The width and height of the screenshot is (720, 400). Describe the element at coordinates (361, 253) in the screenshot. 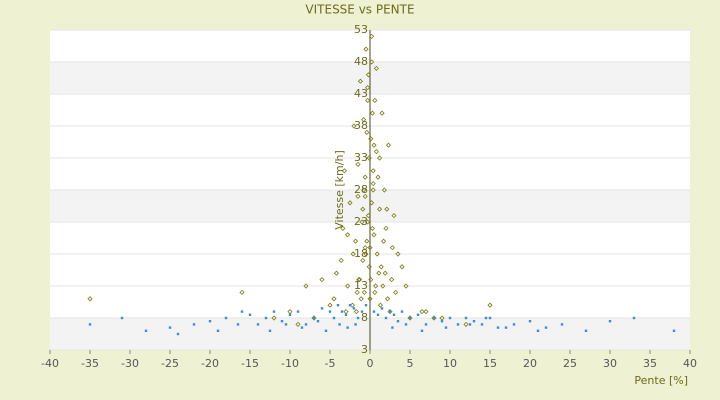

I see `y-tick-label: 18` at that location.